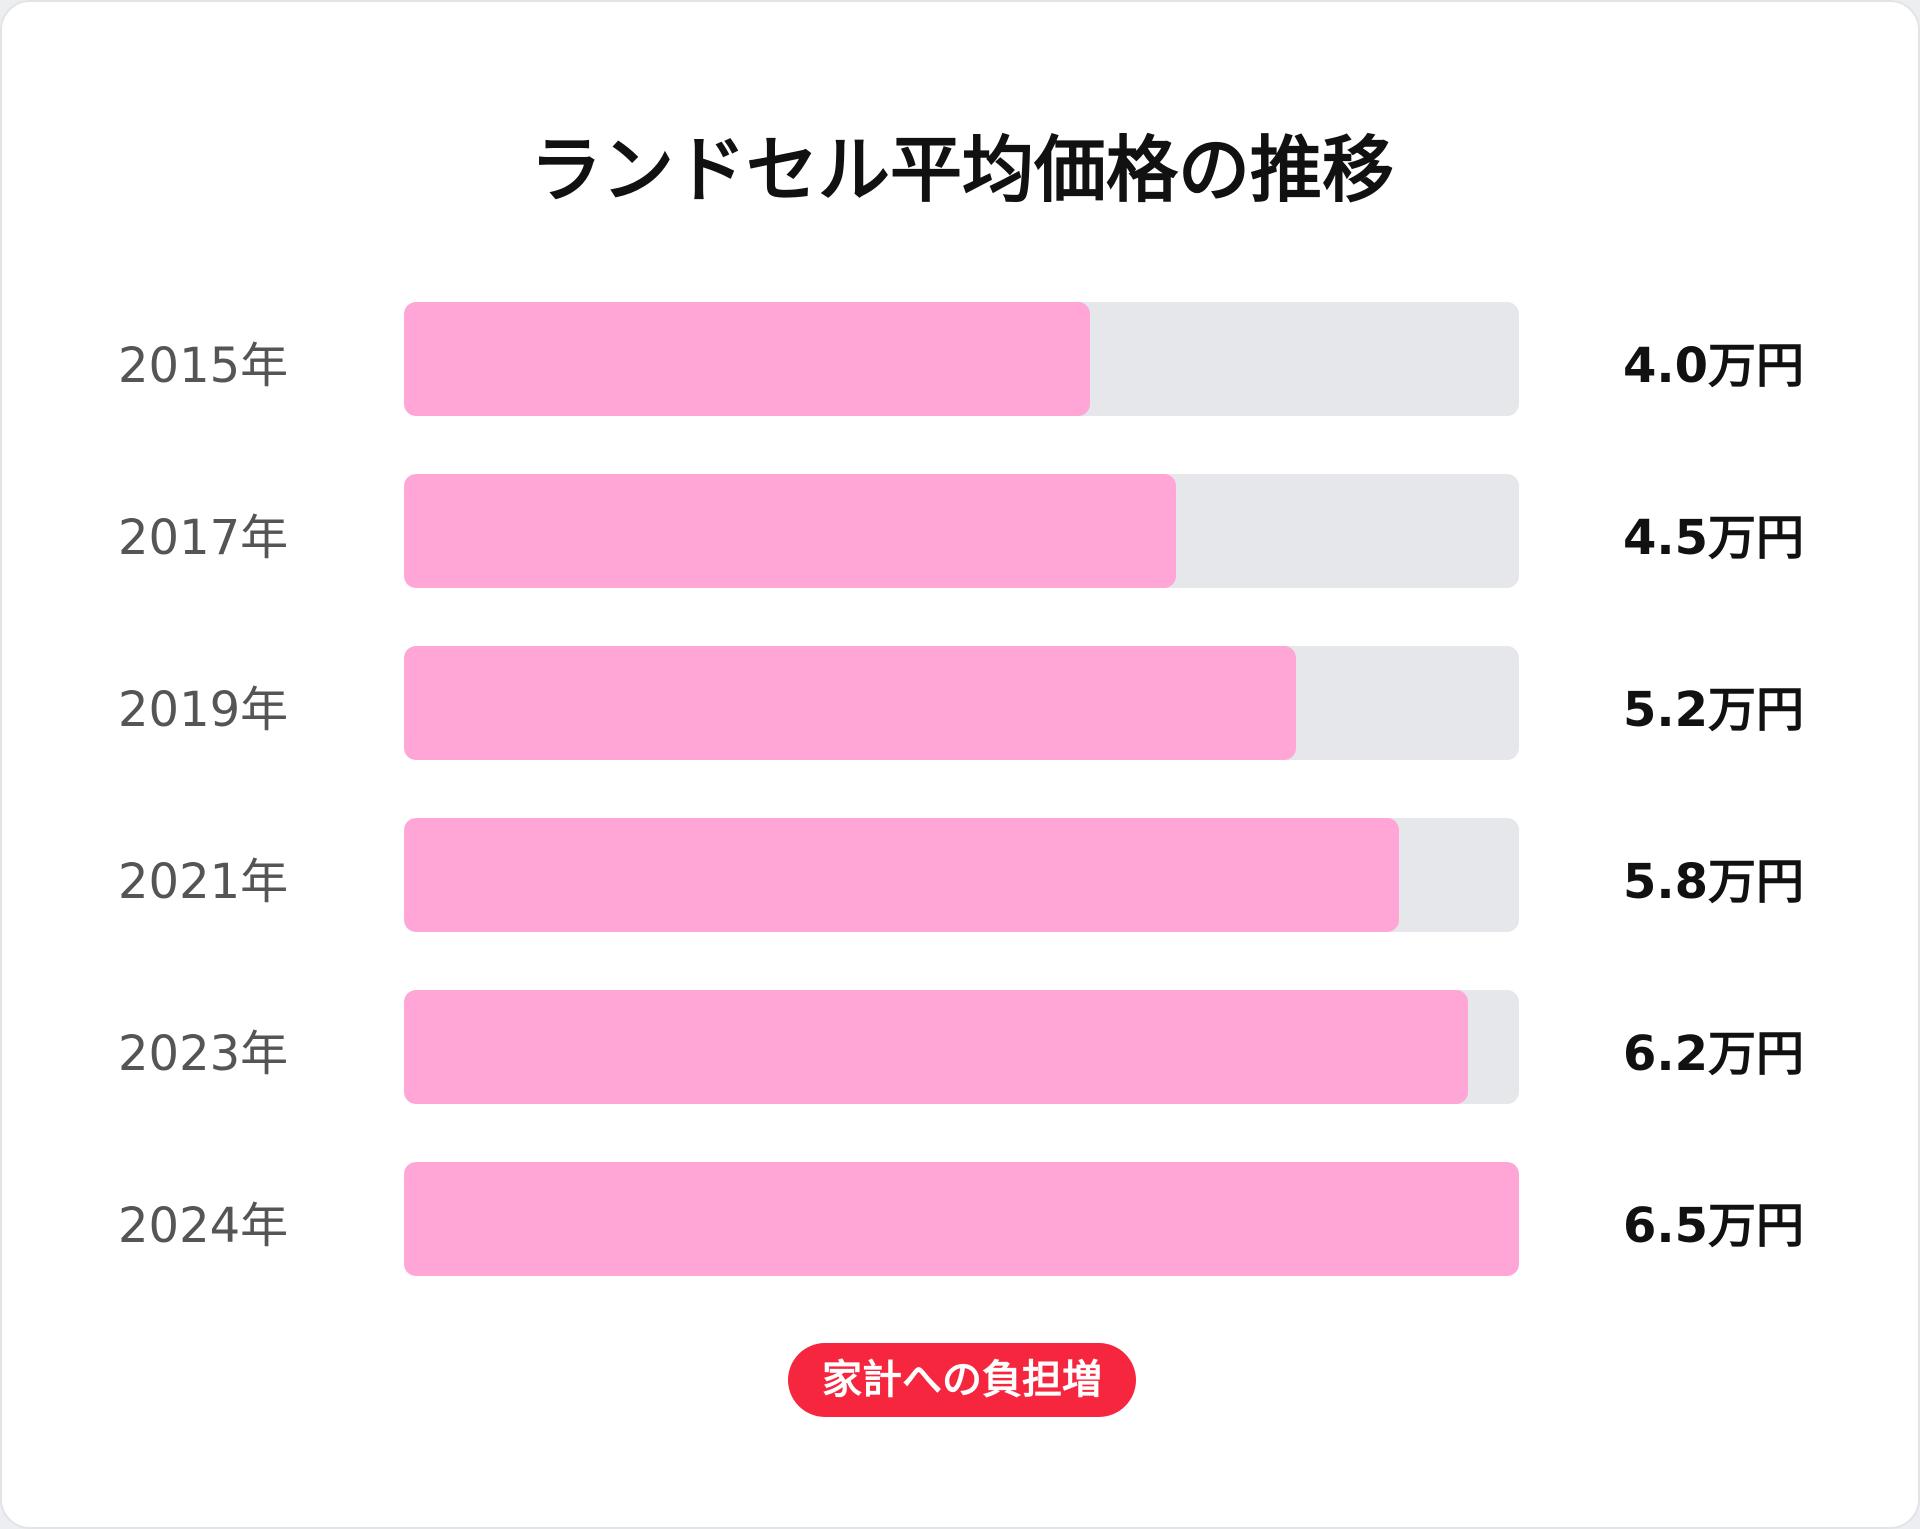 The width and height of the screenshot is (1920, 1529). Describe the element at coordinates (1713, 882) in the screenshot. I see `value-label: 5.8万円` at that location.